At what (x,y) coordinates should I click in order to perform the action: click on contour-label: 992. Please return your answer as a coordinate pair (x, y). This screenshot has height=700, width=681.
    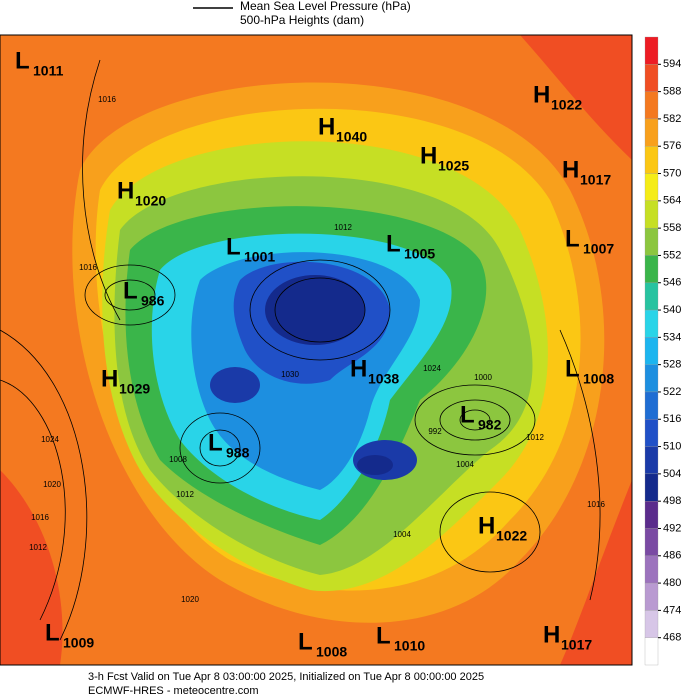
    Looking at the image, I should click on (435, 431).